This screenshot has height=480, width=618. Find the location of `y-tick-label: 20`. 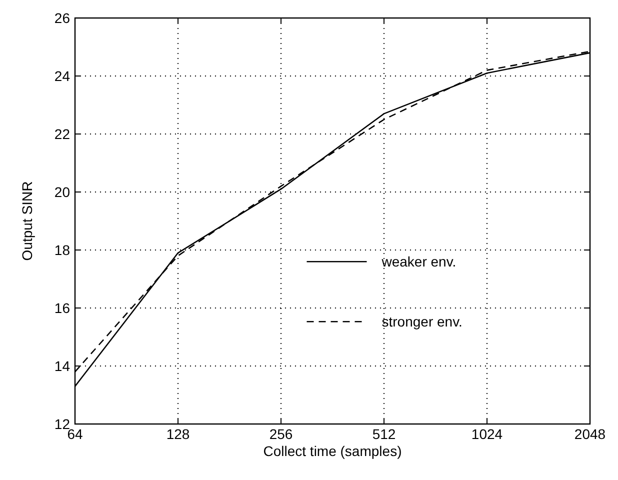

y-tick-label: 20 is located at coordinates (62, 192).